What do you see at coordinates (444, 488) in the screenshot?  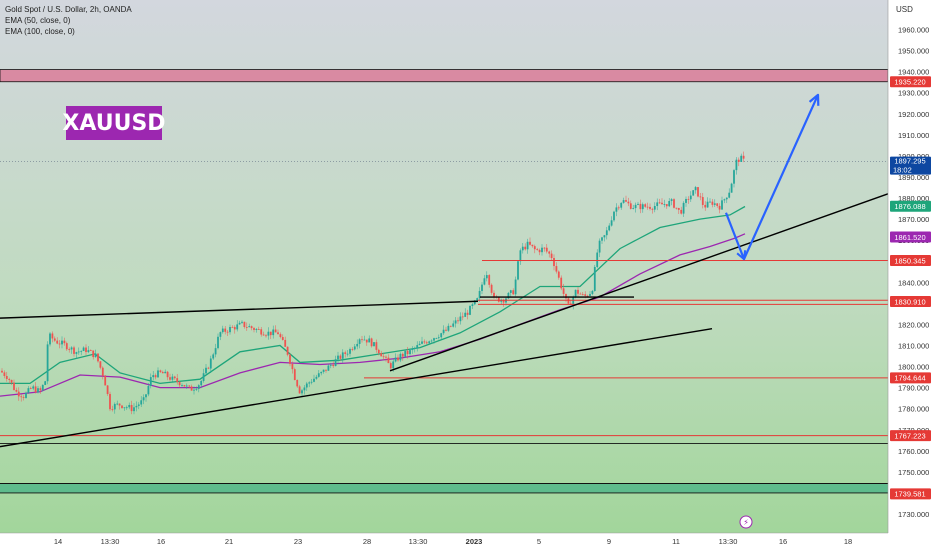 I see `support-band` at bounding box center [444, 488].